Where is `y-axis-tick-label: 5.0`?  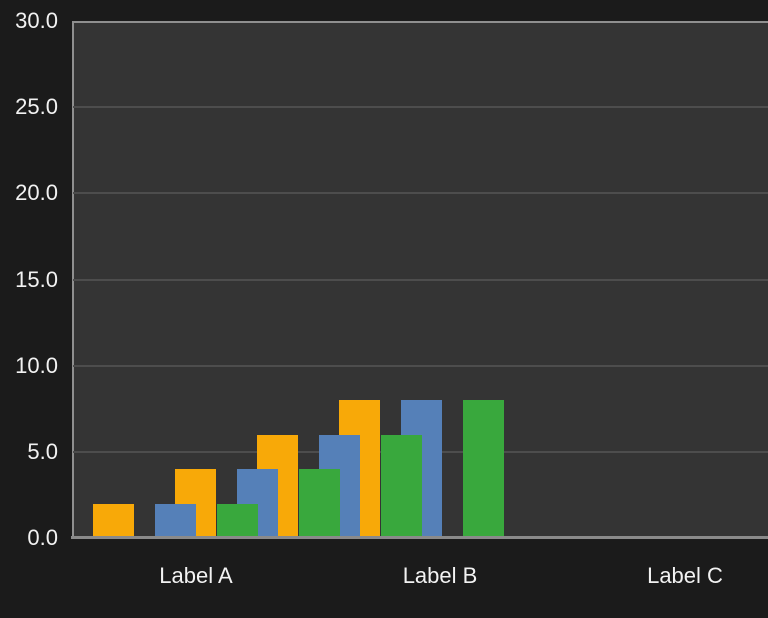
y-axis-tick-label: 5.0 is located at coordinates (42, 451).